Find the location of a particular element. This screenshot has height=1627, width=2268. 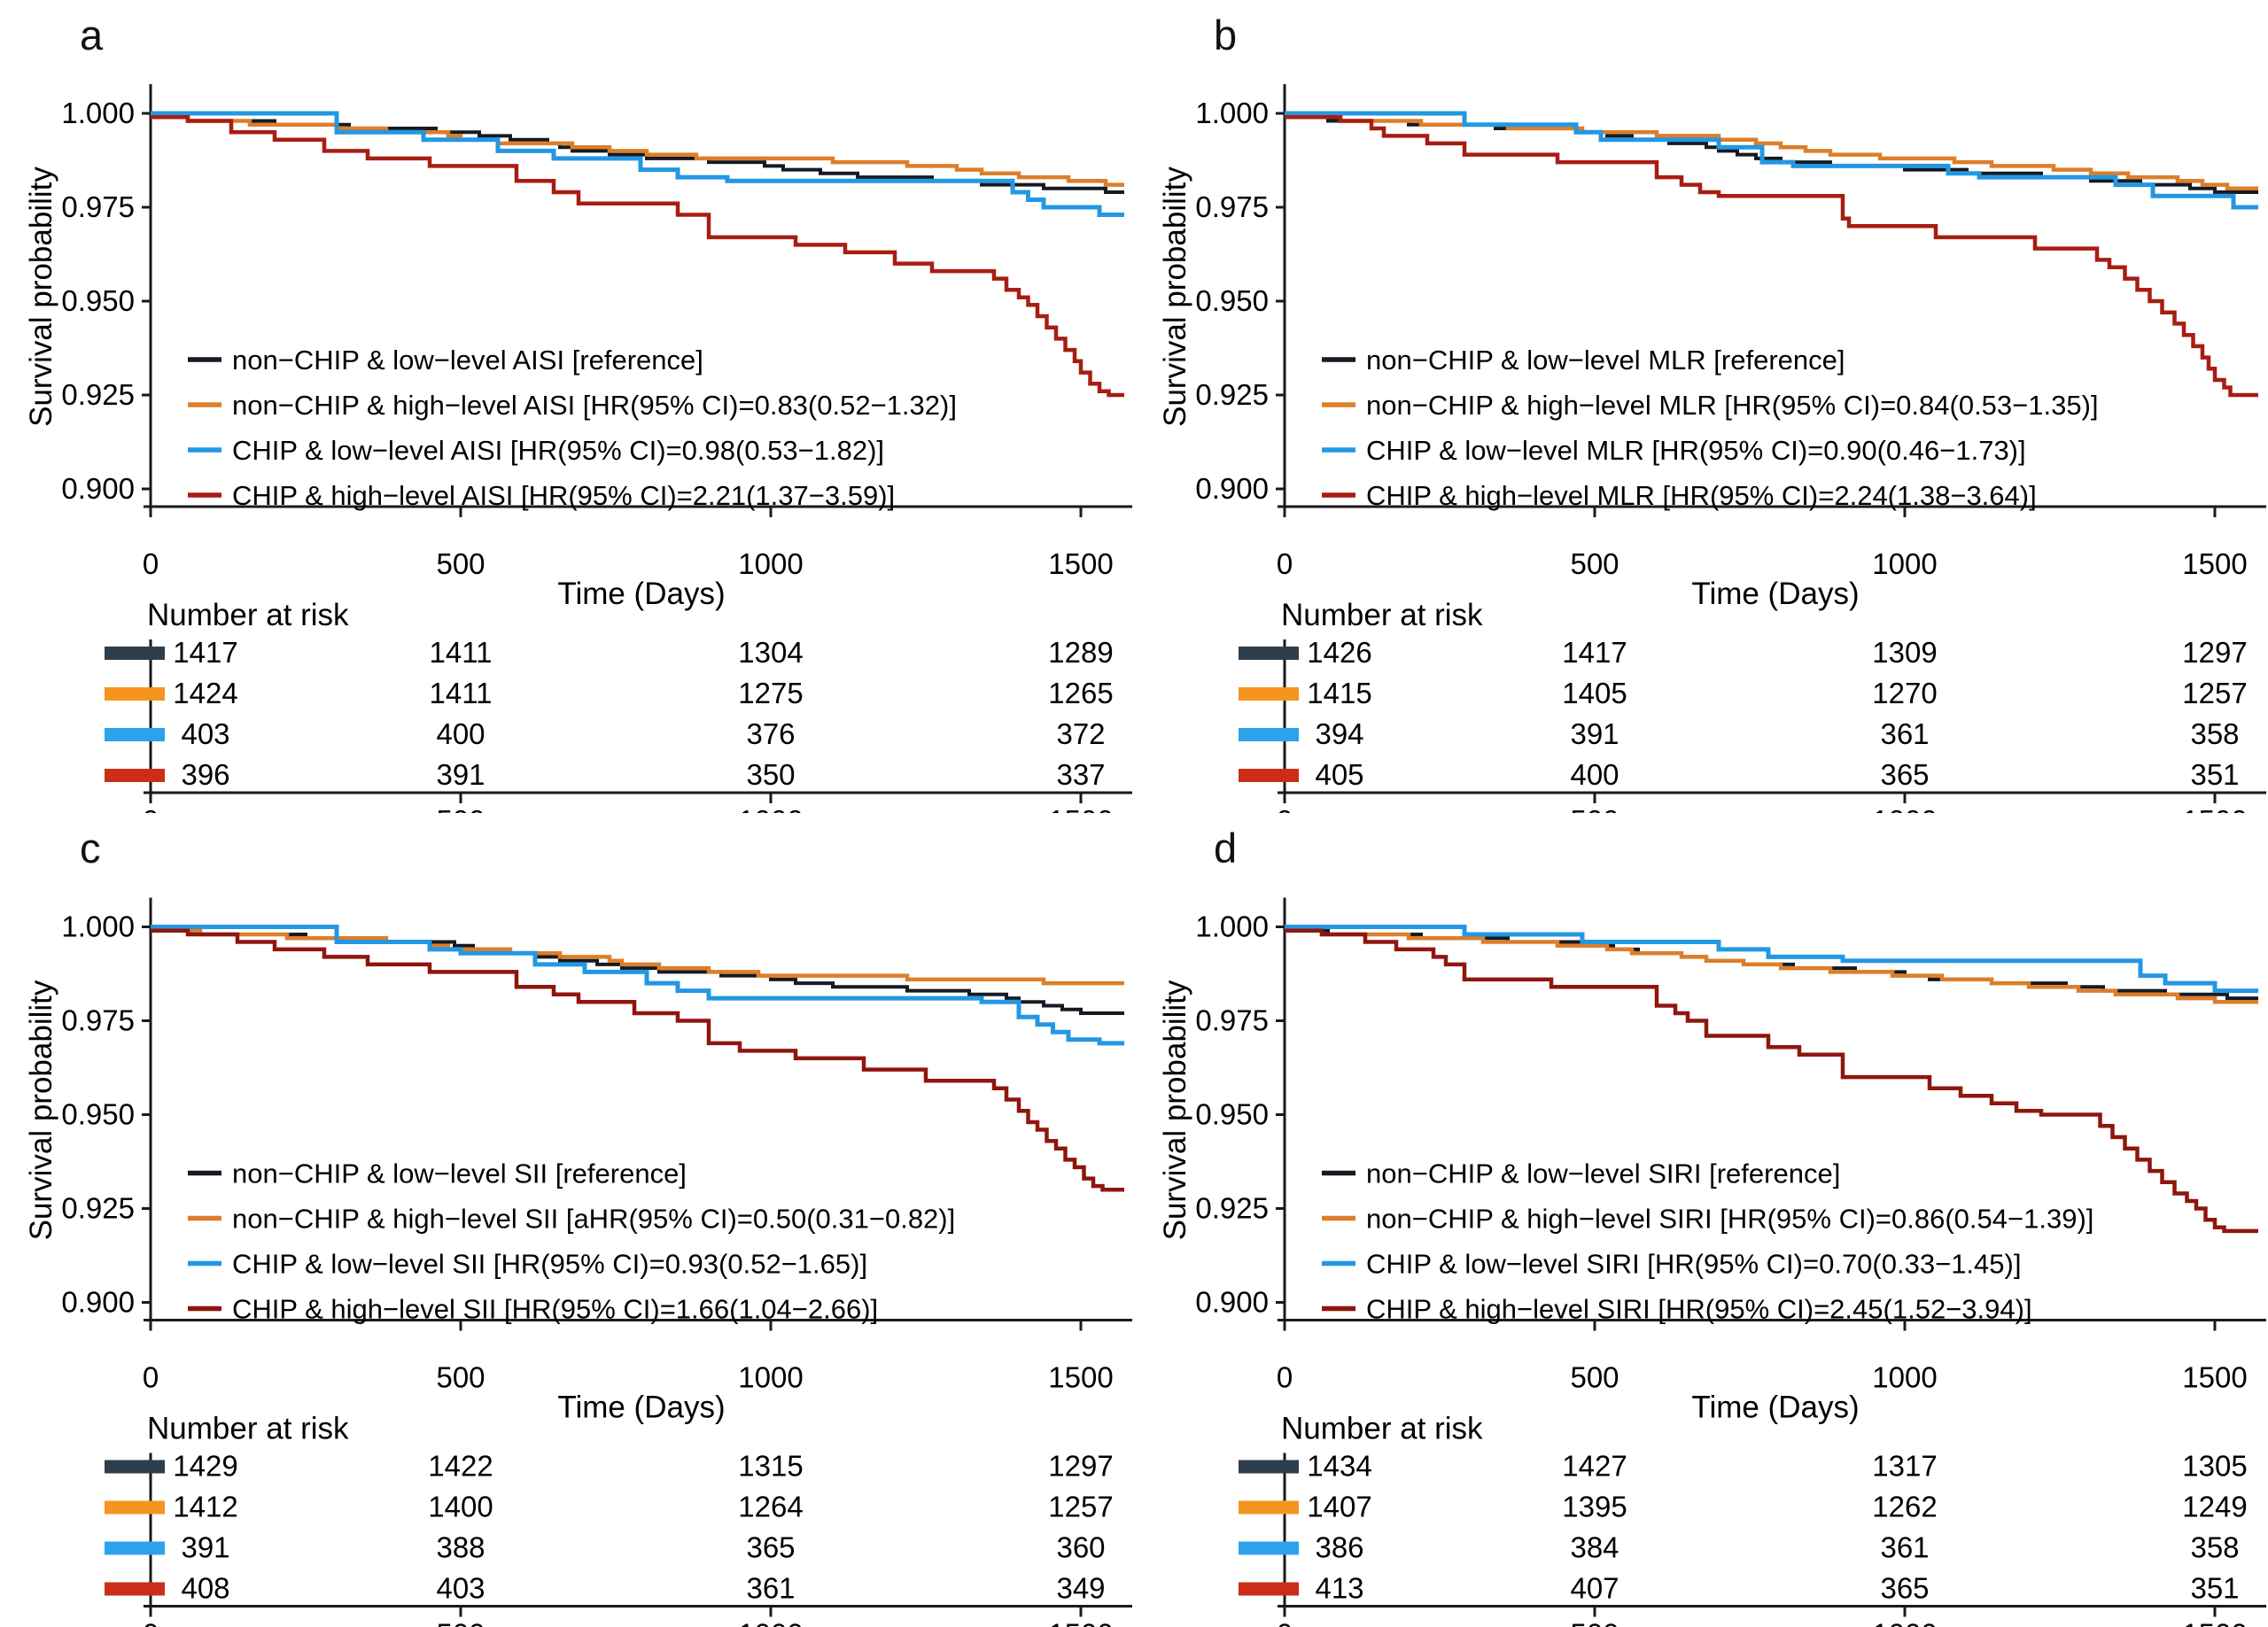

risk-count: 400 is located at coordinates (1594, 774).